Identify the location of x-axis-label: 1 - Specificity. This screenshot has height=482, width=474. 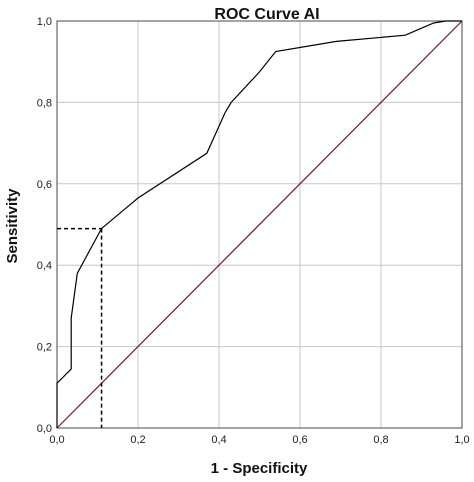
(259, 468).